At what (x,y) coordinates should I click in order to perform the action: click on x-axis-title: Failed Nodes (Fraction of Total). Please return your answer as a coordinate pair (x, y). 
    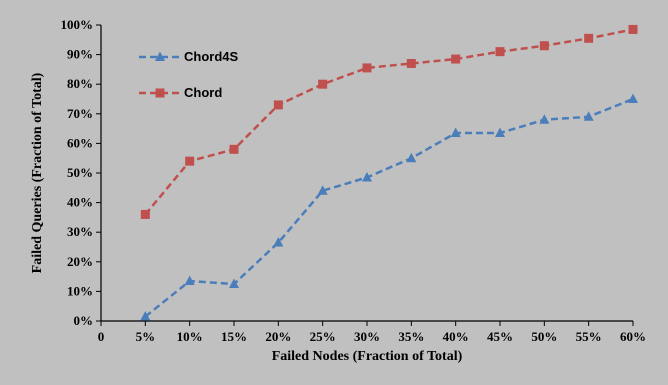
    Looking at the image, I should click on (367, 356).